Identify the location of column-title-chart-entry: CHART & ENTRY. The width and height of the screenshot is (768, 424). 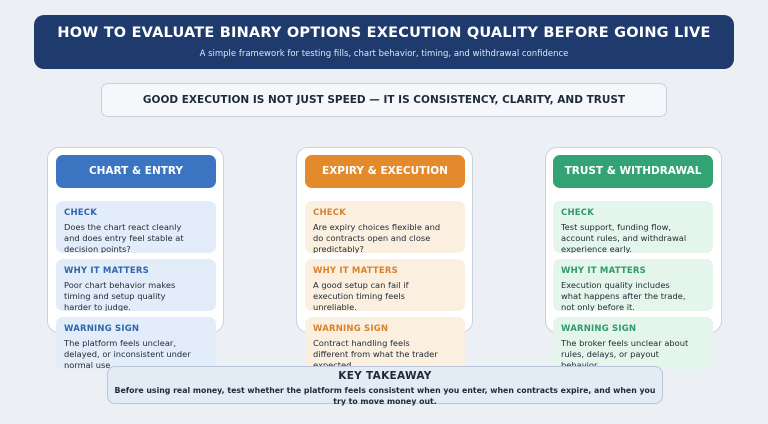
(136, 171).